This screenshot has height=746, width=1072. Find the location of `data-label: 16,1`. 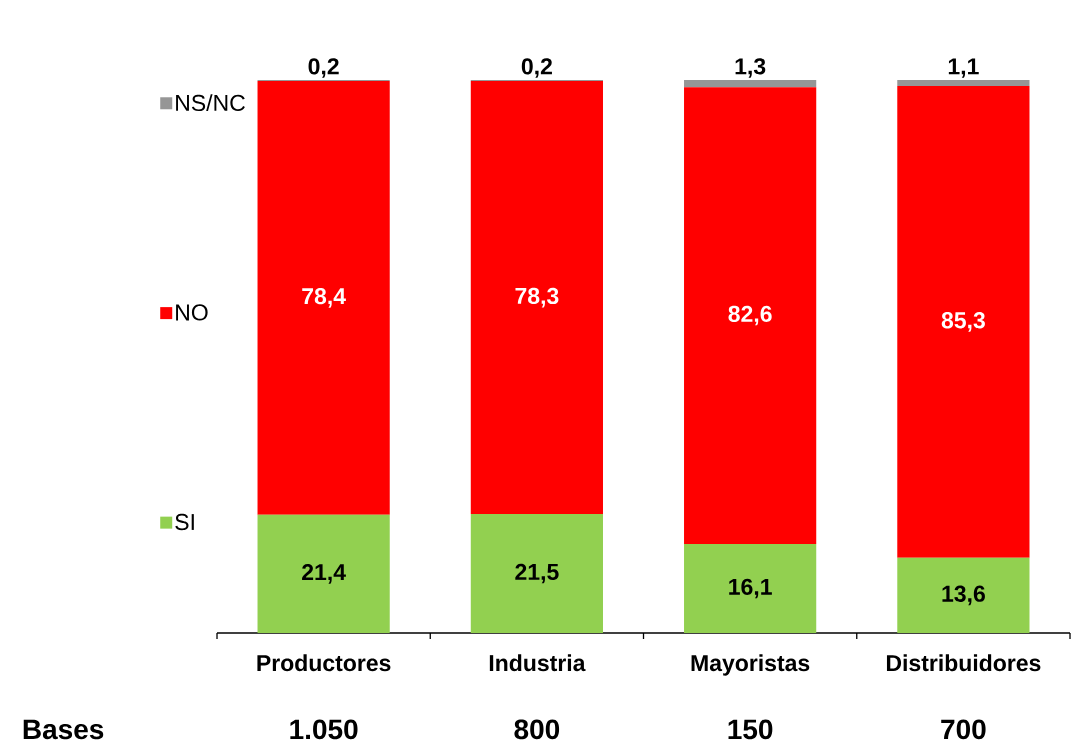

data-label: 16,1 is located at coordinates (750, 588).